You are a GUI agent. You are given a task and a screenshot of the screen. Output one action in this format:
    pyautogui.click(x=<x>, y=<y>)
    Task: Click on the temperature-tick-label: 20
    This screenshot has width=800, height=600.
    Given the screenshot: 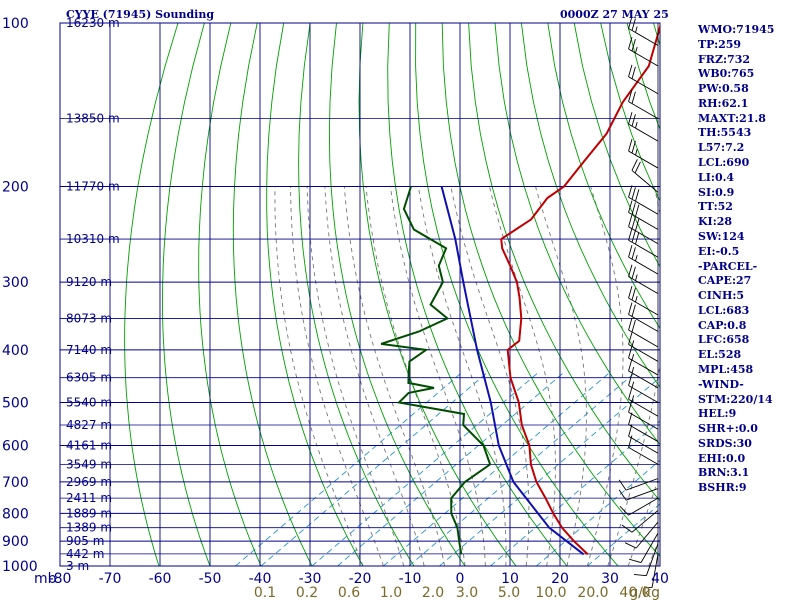 What is the action you would take?
    pyautogui.click(x=560, y=579)
    